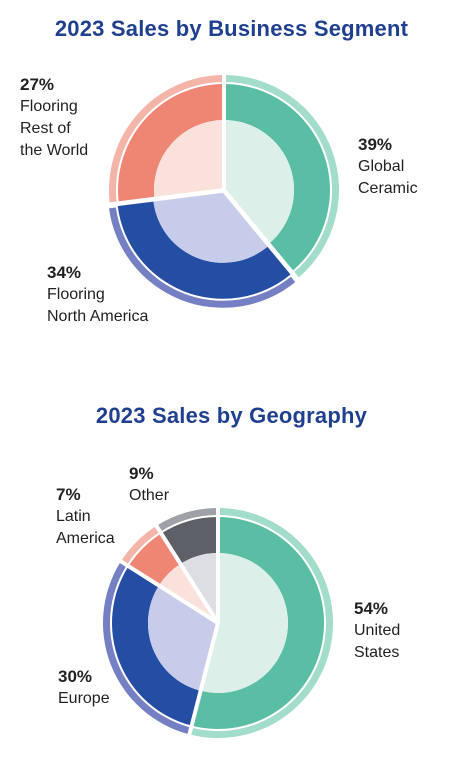  I want to click on label-flooring-north-america: 34% Flooring North America, so click(97, 295).